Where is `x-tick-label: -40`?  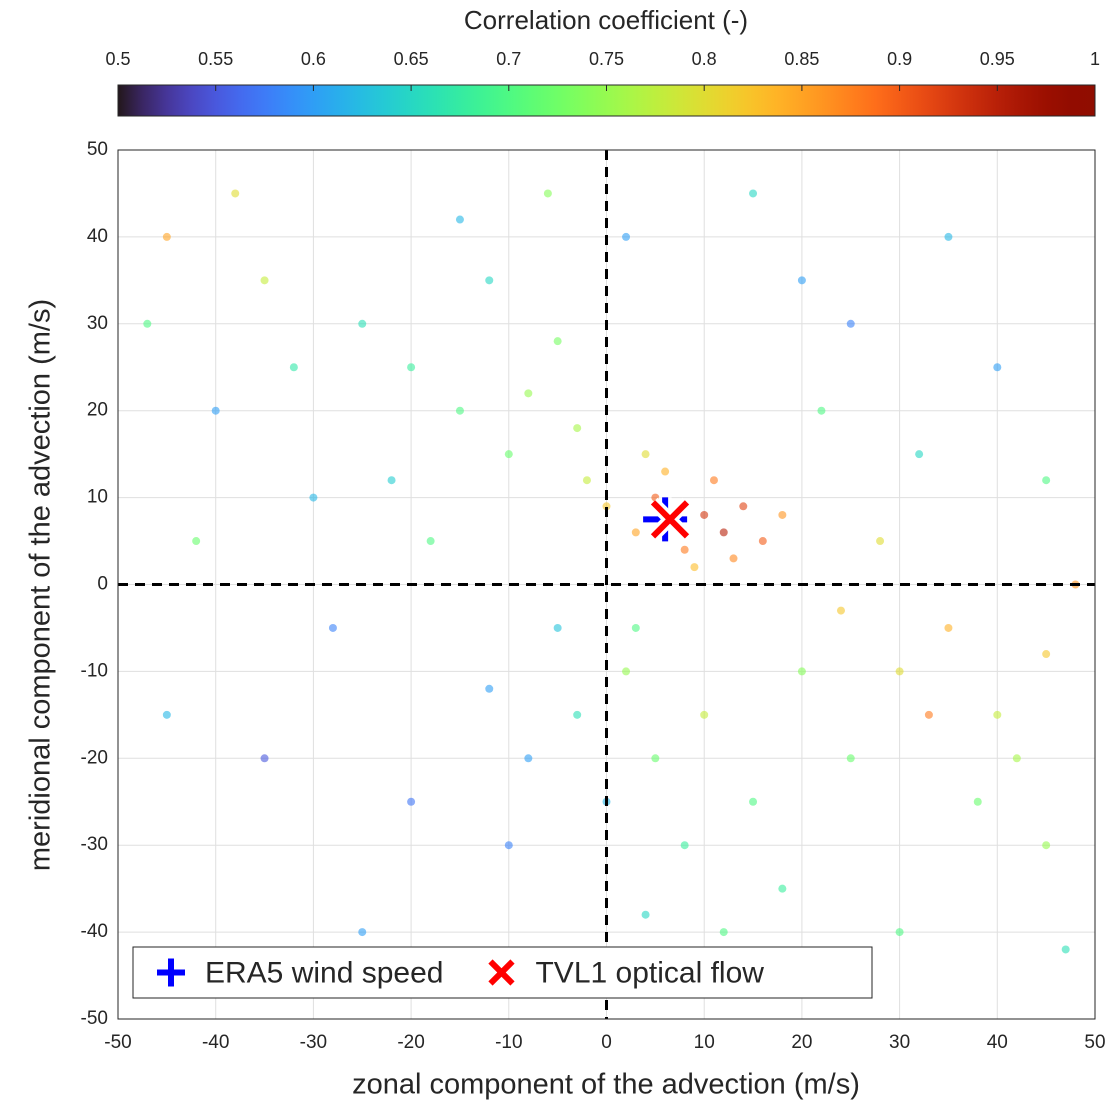
x-tick-label: -40 is located at coordinates (215, 1042).